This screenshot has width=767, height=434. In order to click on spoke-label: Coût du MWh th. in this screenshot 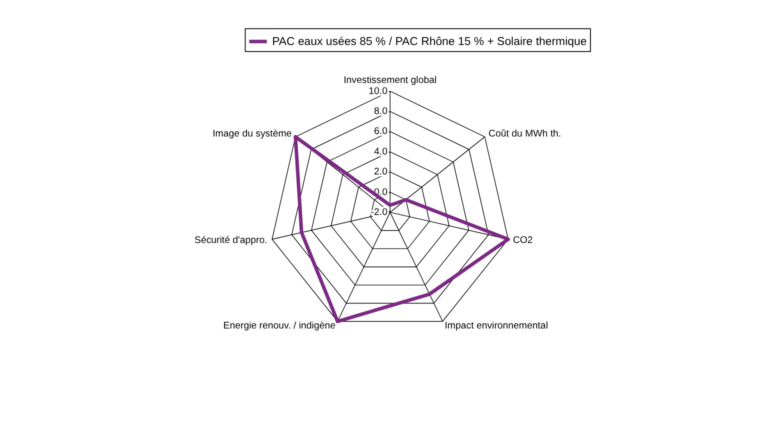, I will do `click(525, 134)`.